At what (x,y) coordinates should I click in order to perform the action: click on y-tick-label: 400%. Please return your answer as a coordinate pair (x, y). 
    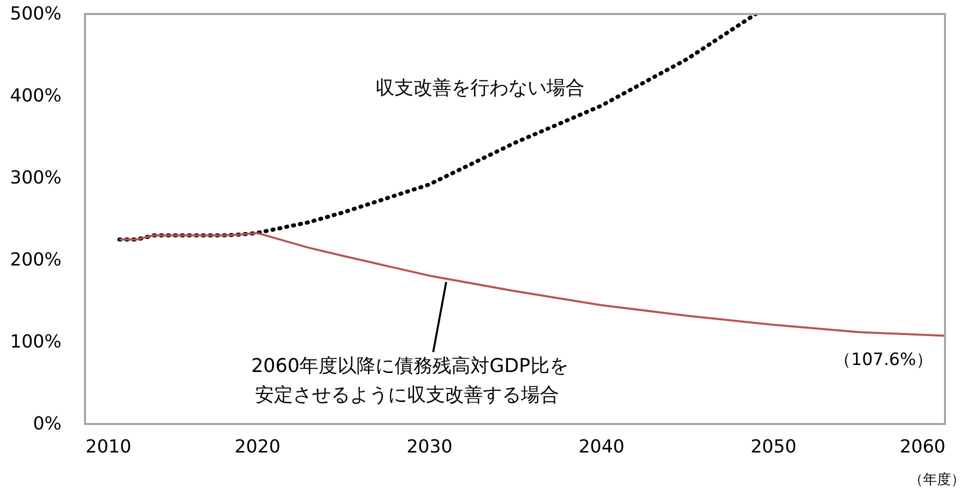
    Looking at the image, I should click on (36, 96).